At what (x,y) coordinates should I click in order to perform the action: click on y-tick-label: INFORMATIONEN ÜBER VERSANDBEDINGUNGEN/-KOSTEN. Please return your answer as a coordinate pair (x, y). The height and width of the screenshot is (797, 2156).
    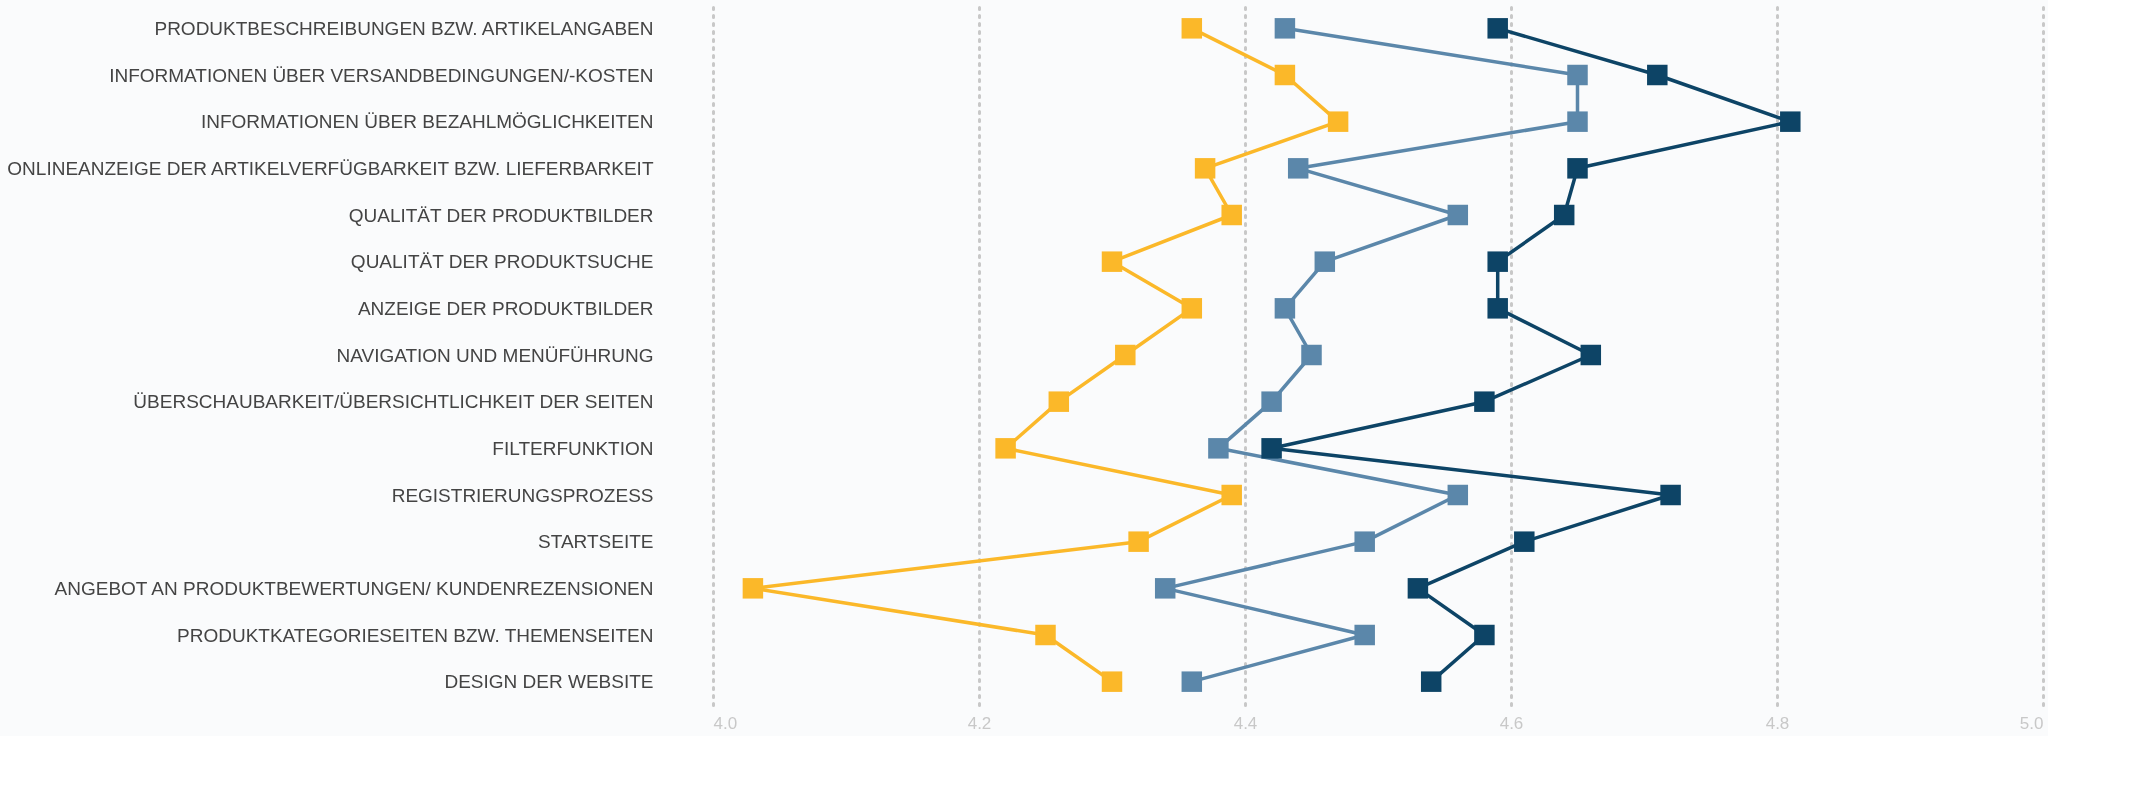
    Looking at the image, I should click on (381, 75).